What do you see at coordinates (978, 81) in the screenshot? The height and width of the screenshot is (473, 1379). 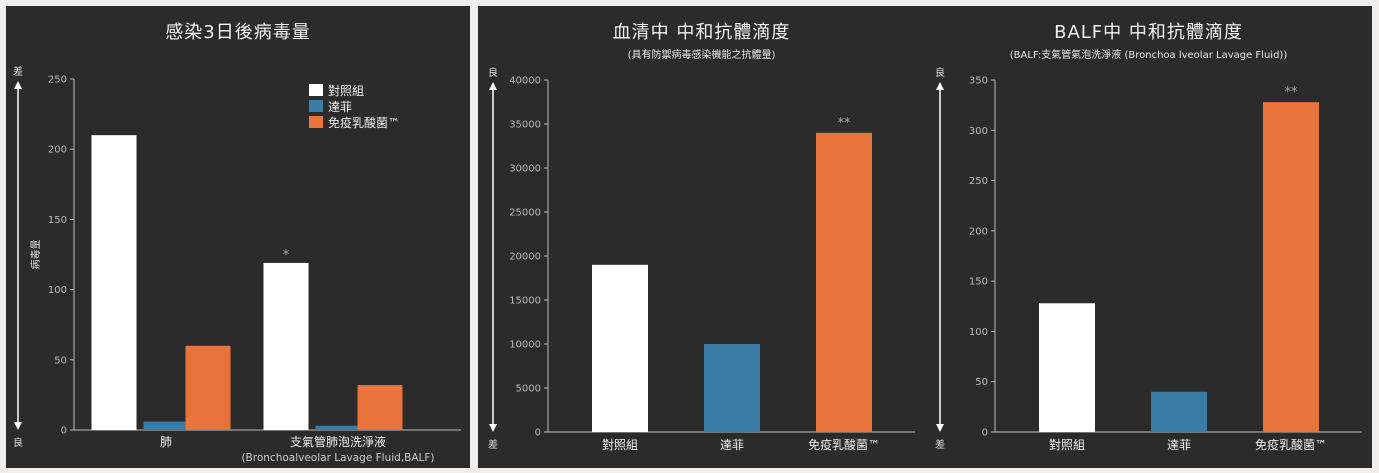 I see `y-tick-label: 350` at bounding box center [978, 81].